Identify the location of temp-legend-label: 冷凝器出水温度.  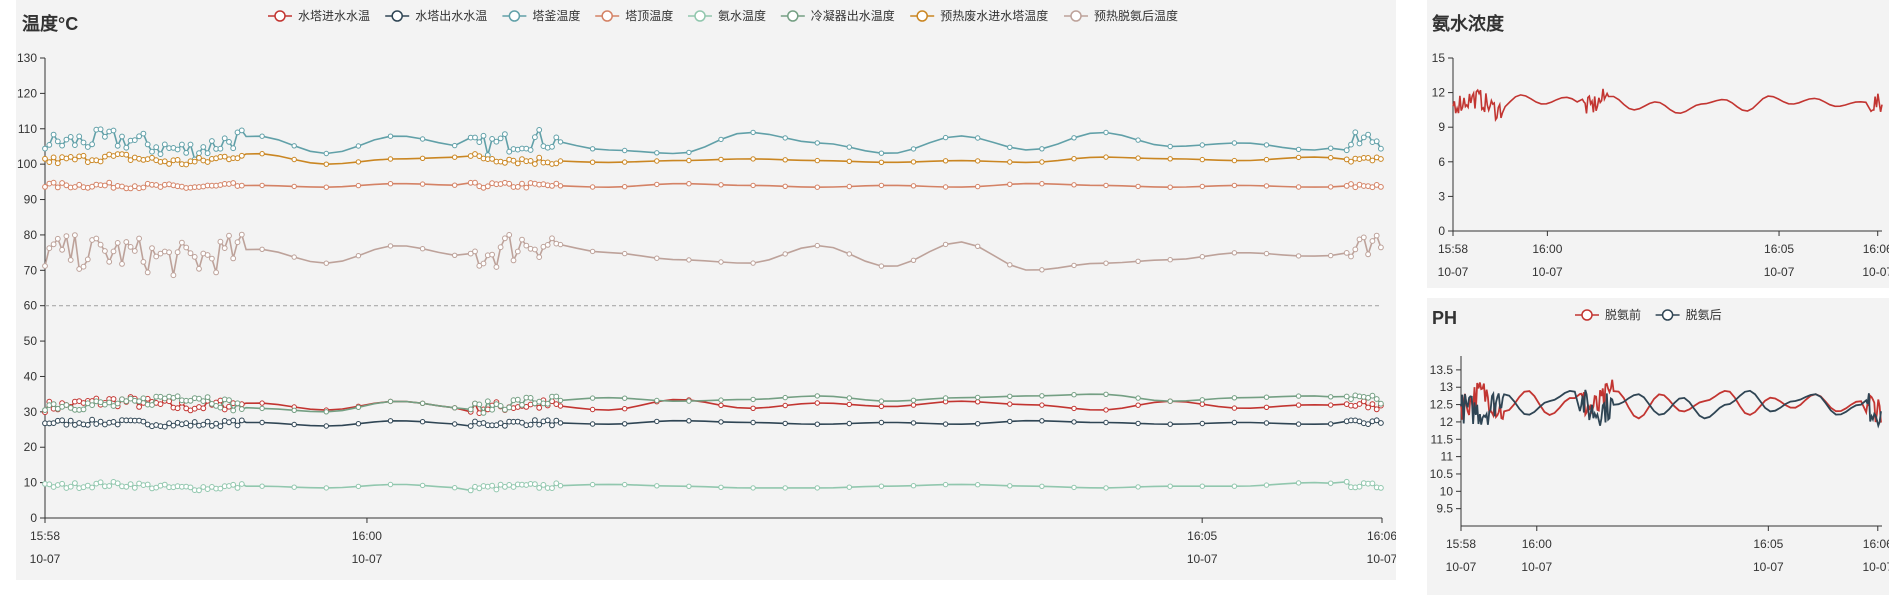
(853, 15).